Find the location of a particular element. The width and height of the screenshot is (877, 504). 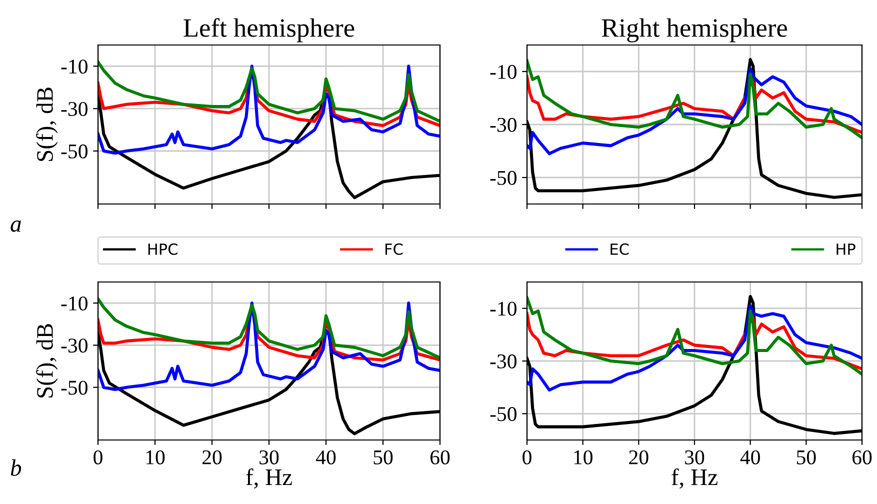

chart-title: Right hemisphere is located at coordinates (695, 30).